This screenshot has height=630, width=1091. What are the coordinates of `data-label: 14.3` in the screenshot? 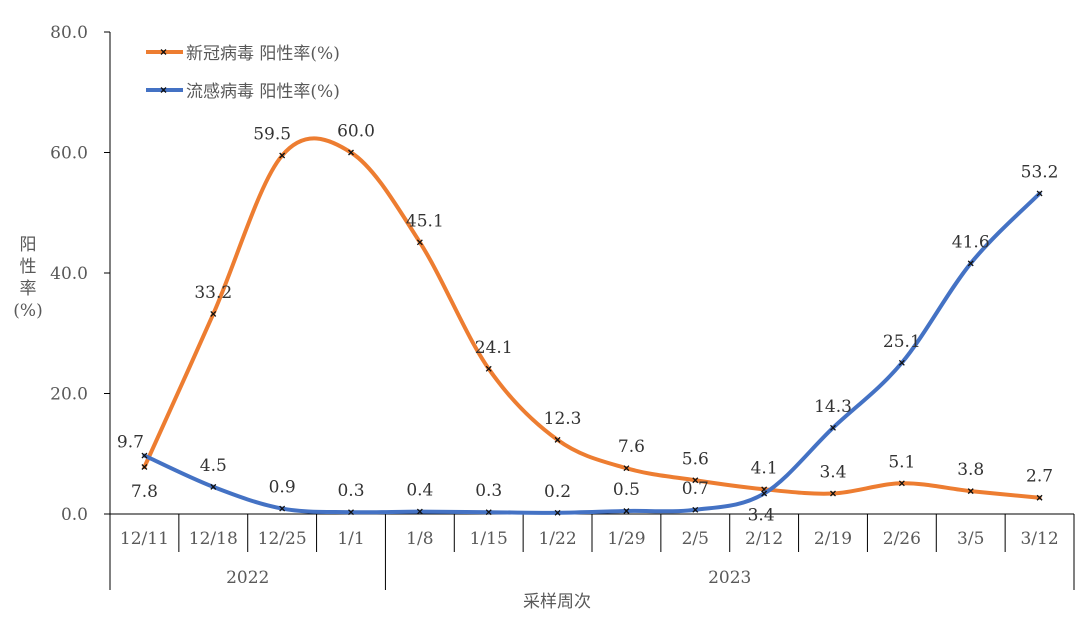 It's located at (833, 407).